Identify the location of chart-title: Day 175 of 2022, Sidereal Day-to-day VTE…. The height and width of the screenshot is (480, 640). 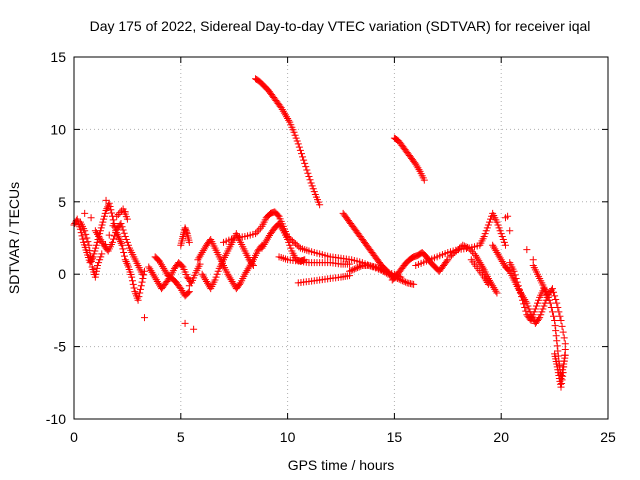
(340, 26).